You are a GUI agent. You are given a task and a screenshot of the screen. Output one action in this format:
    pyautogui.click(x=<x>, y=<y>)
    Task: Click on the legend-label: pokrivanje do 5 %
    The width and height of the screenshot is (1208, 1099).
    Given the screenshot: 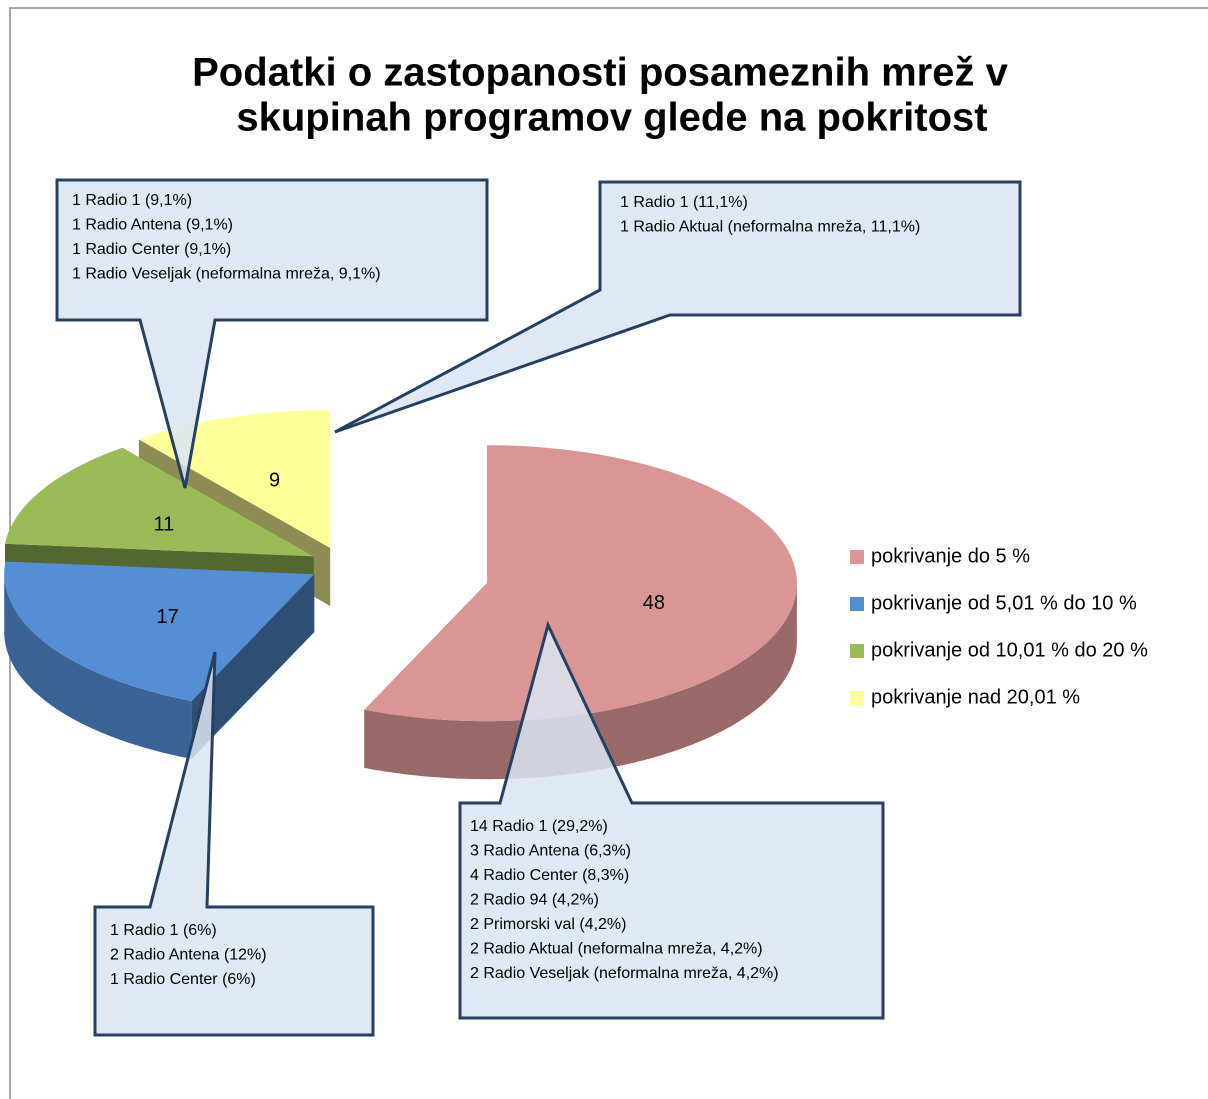 What is the action you would take?
    pyautogui.click(x=950, y=556)
    